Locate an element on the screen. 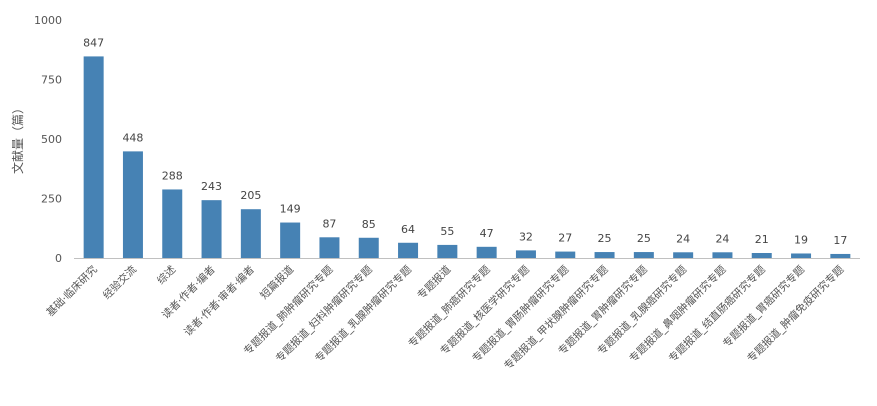 The image size is (877, 406). x-tick-label: 综述 is located at coordinates (166, 275).